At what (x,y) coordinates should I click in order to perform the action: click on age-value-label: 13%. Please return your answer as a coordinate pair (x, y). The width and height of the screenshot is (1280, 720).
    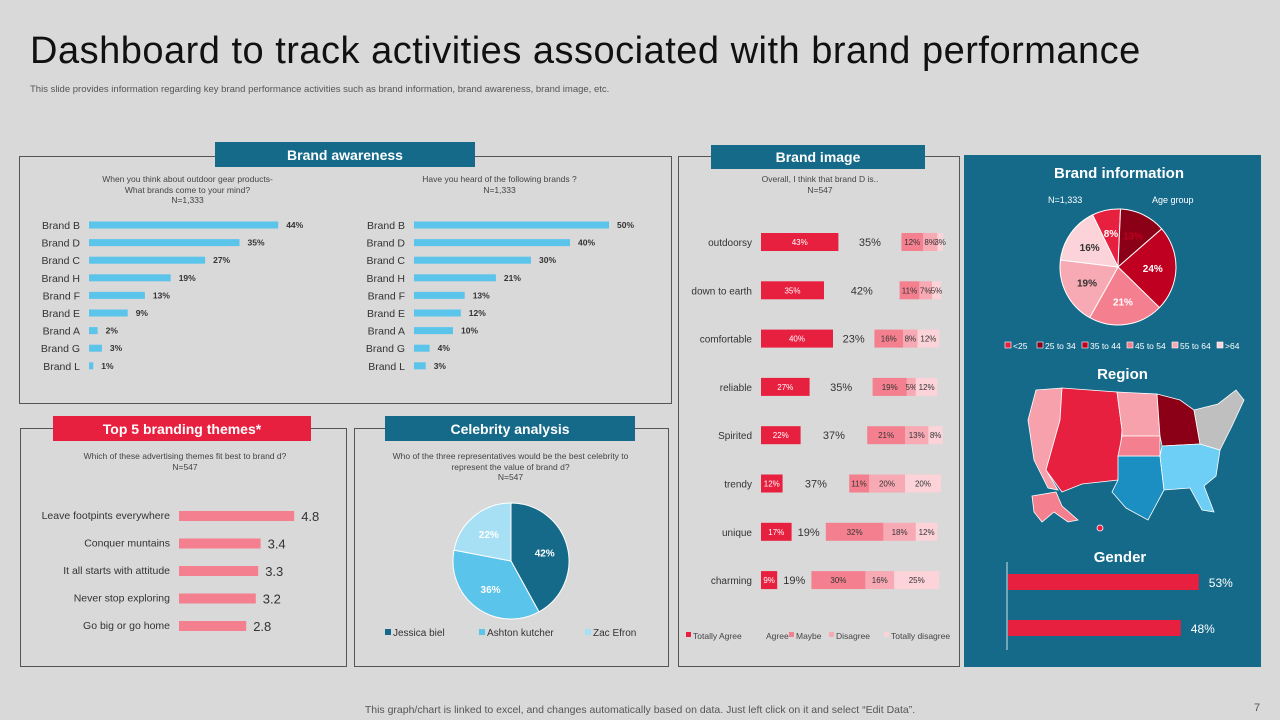
    Looking at the image, I should click on (1133, 237).